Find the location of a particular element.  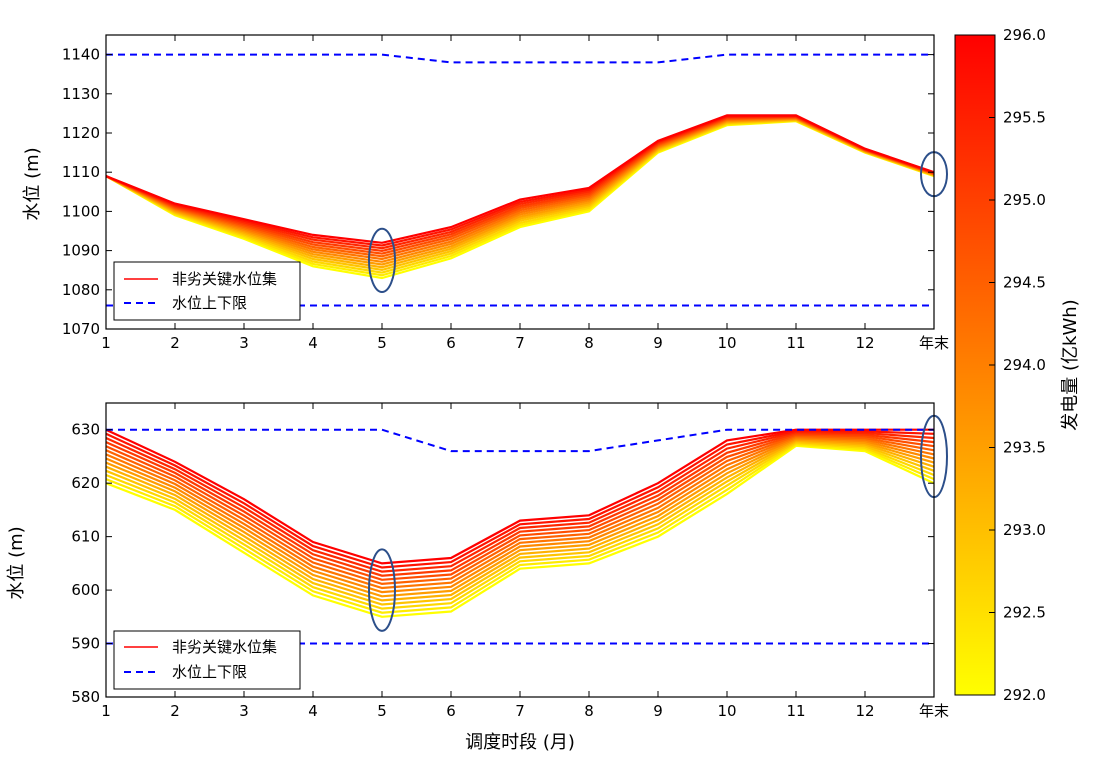

colorbar-tick-label: 293.5 is located at coordinates (1024, 448).